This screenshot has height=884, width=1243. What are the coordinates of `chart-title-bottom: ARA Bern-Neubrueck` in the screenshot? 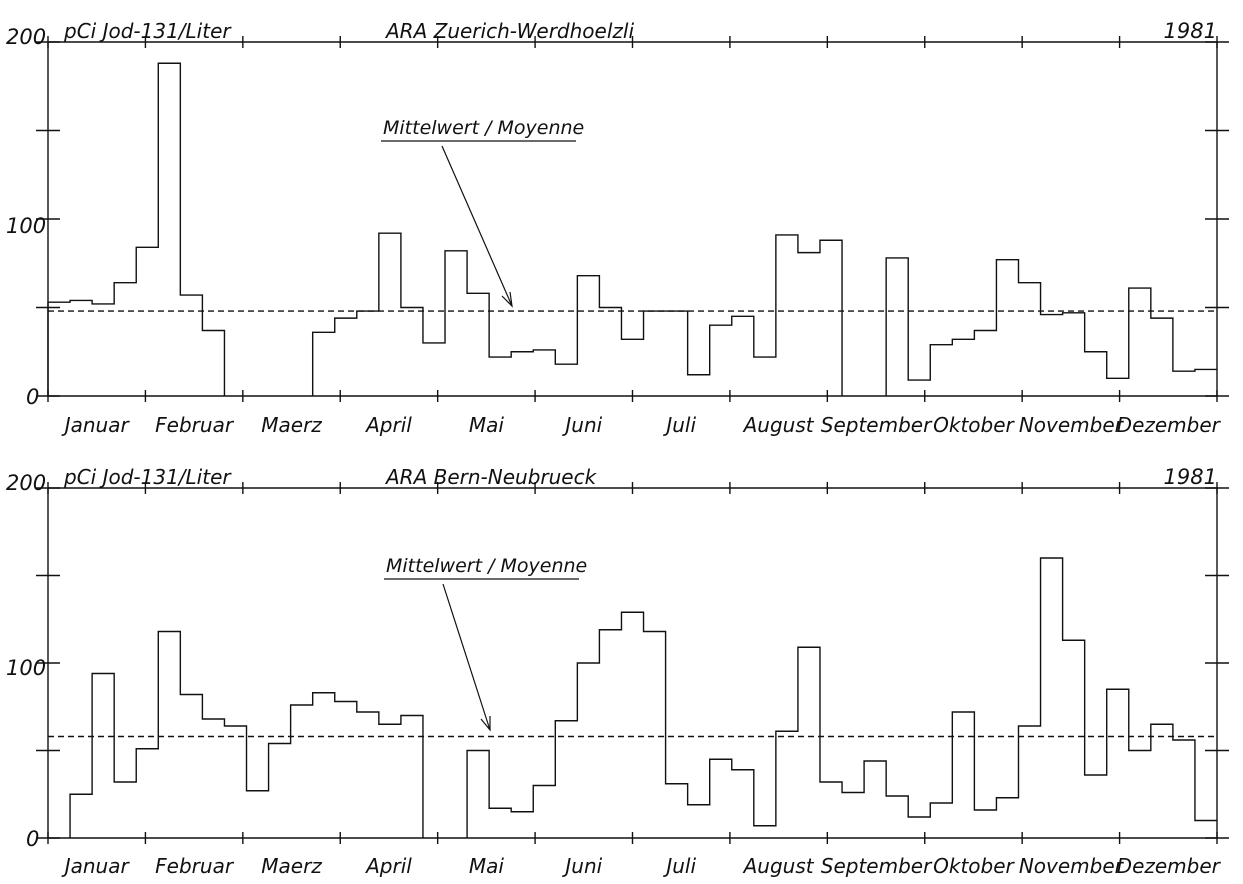 It's located at (491, 477).